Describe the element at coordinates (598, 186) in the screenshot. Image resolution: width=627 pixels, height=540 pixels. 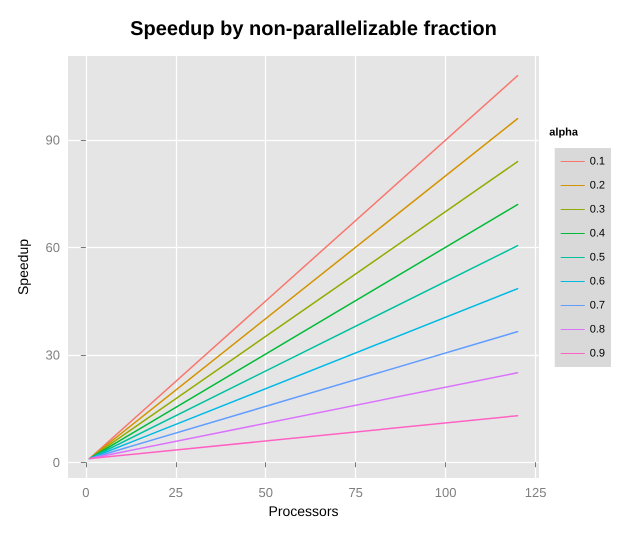
I see `legend-label: 0.2` at that location.